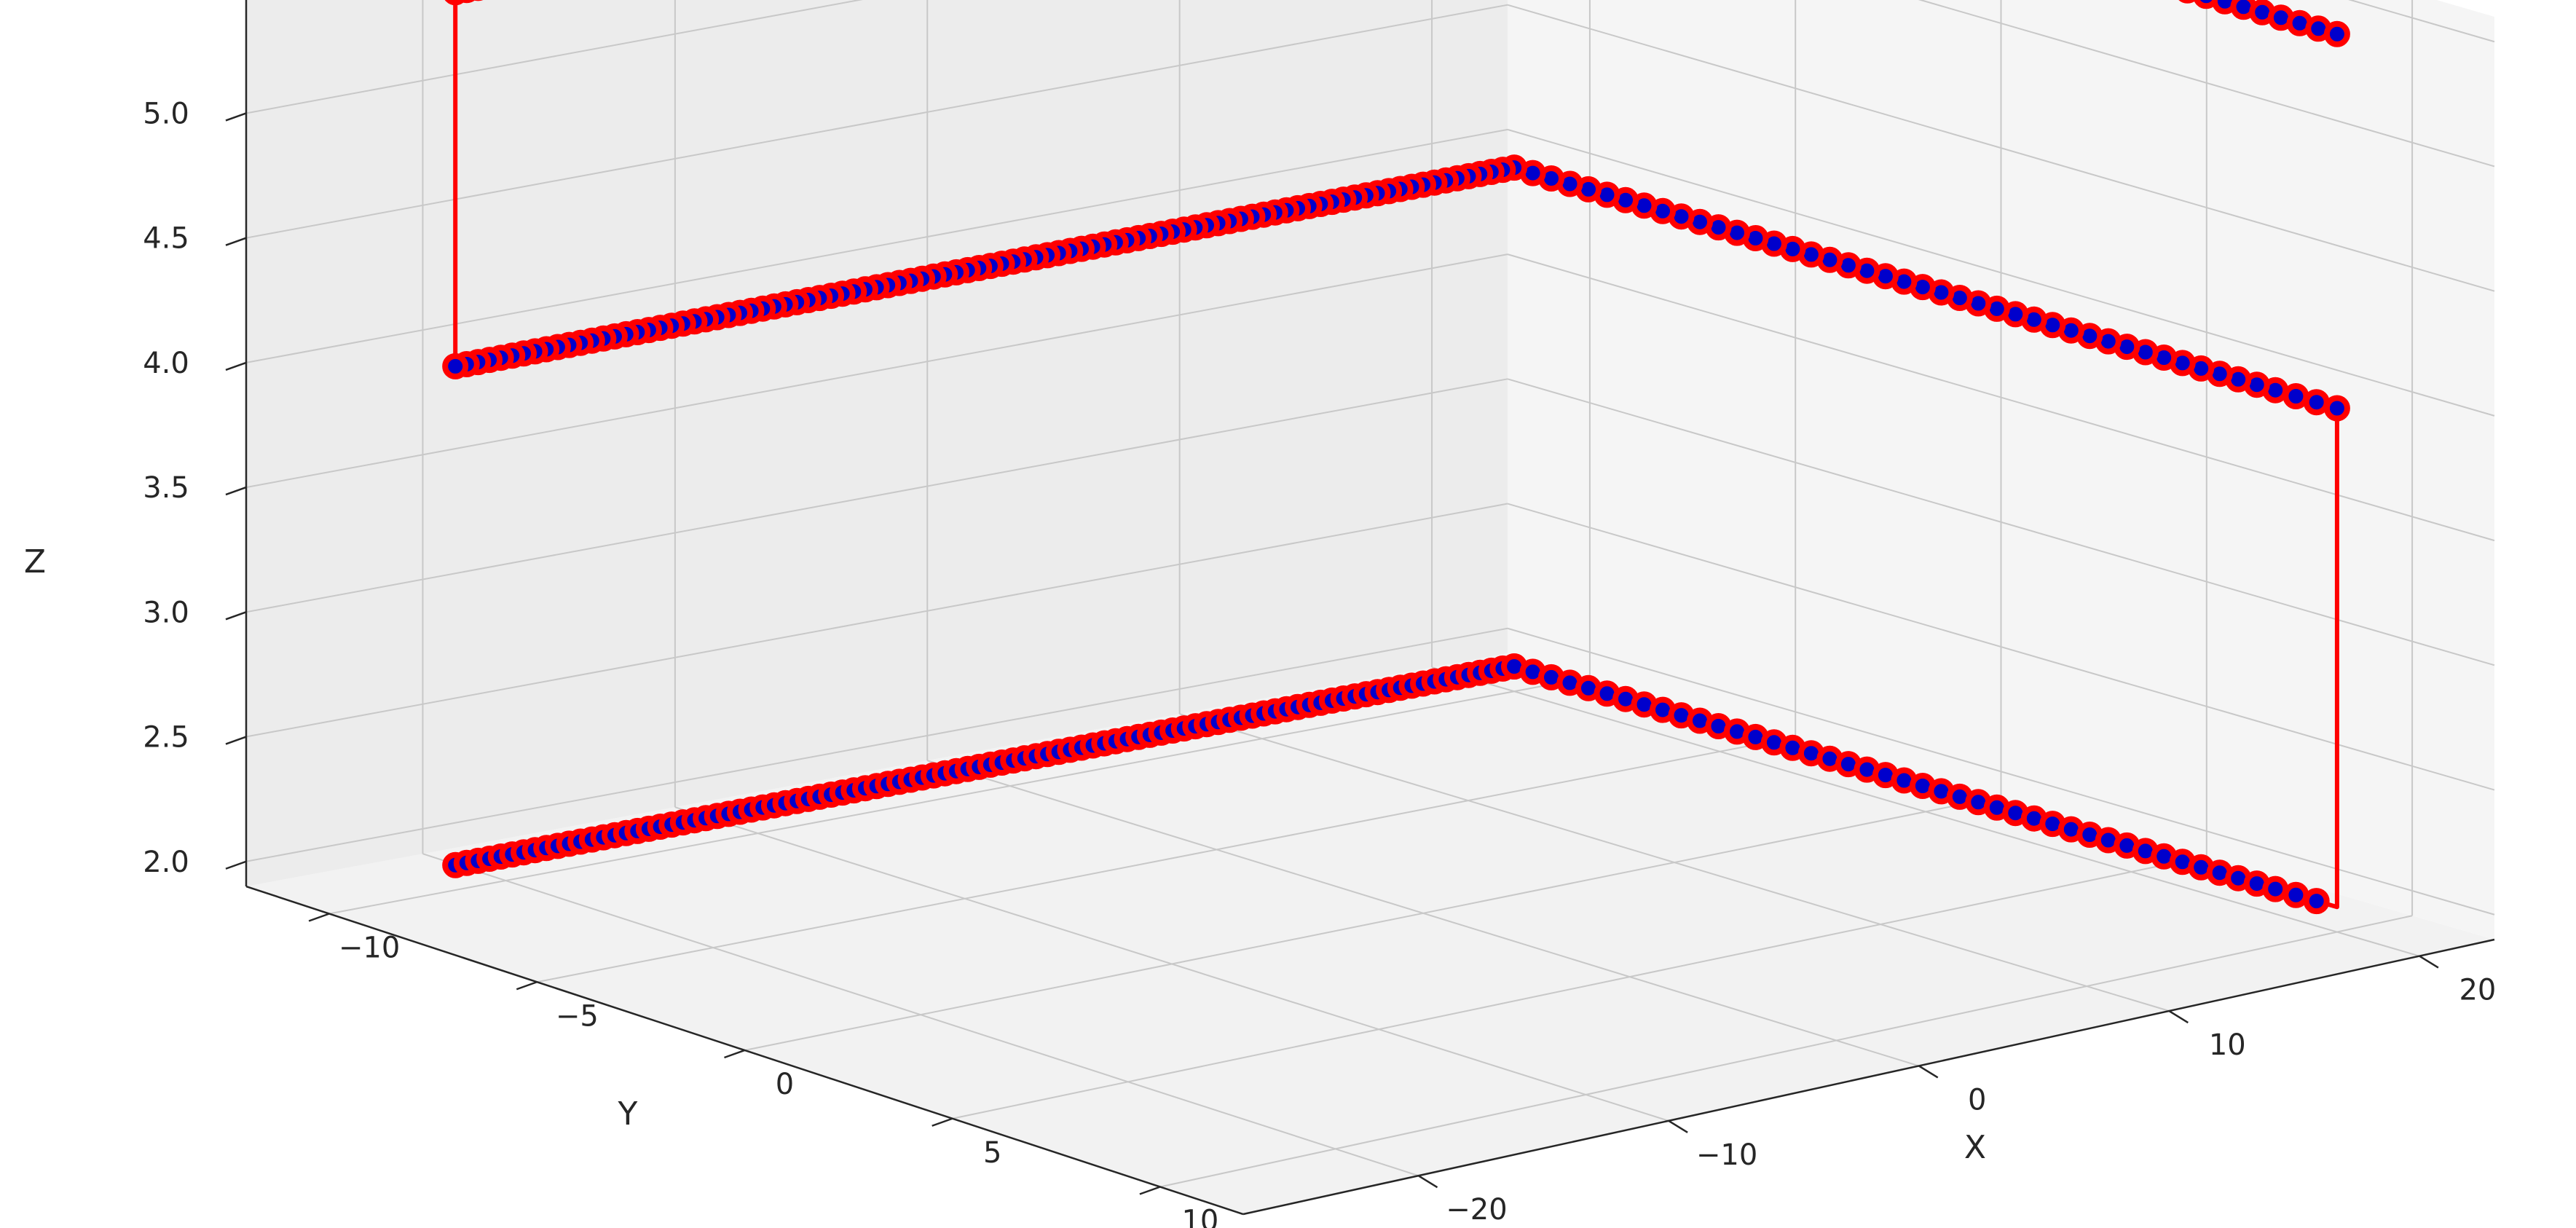 The image size is (2576, 1228). I want to click on x-tick-label: 10, so click(1199, 1216).